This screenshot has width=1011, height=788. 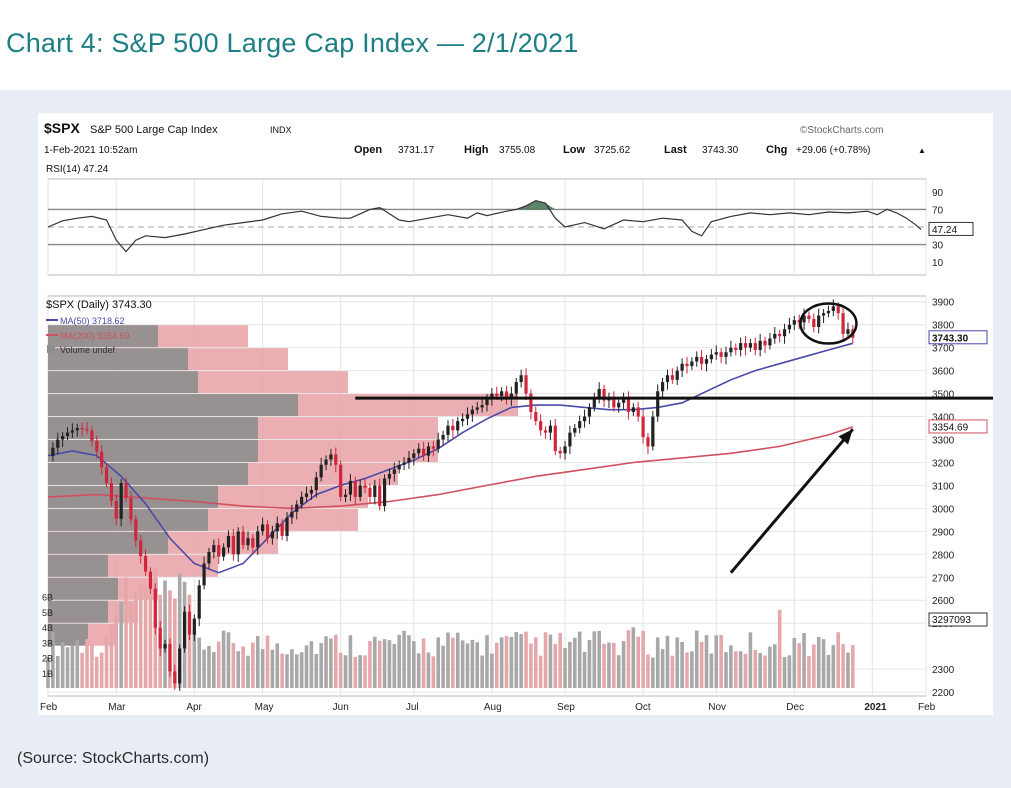 I want to click on price-tick-label-3700: 3700, so click(x=943, y=349).